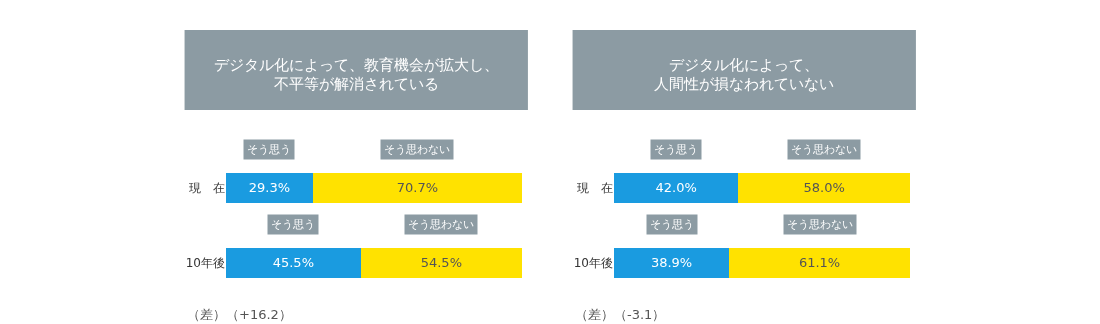  I want to click on data-label: 45.5%, so click(293, 262).